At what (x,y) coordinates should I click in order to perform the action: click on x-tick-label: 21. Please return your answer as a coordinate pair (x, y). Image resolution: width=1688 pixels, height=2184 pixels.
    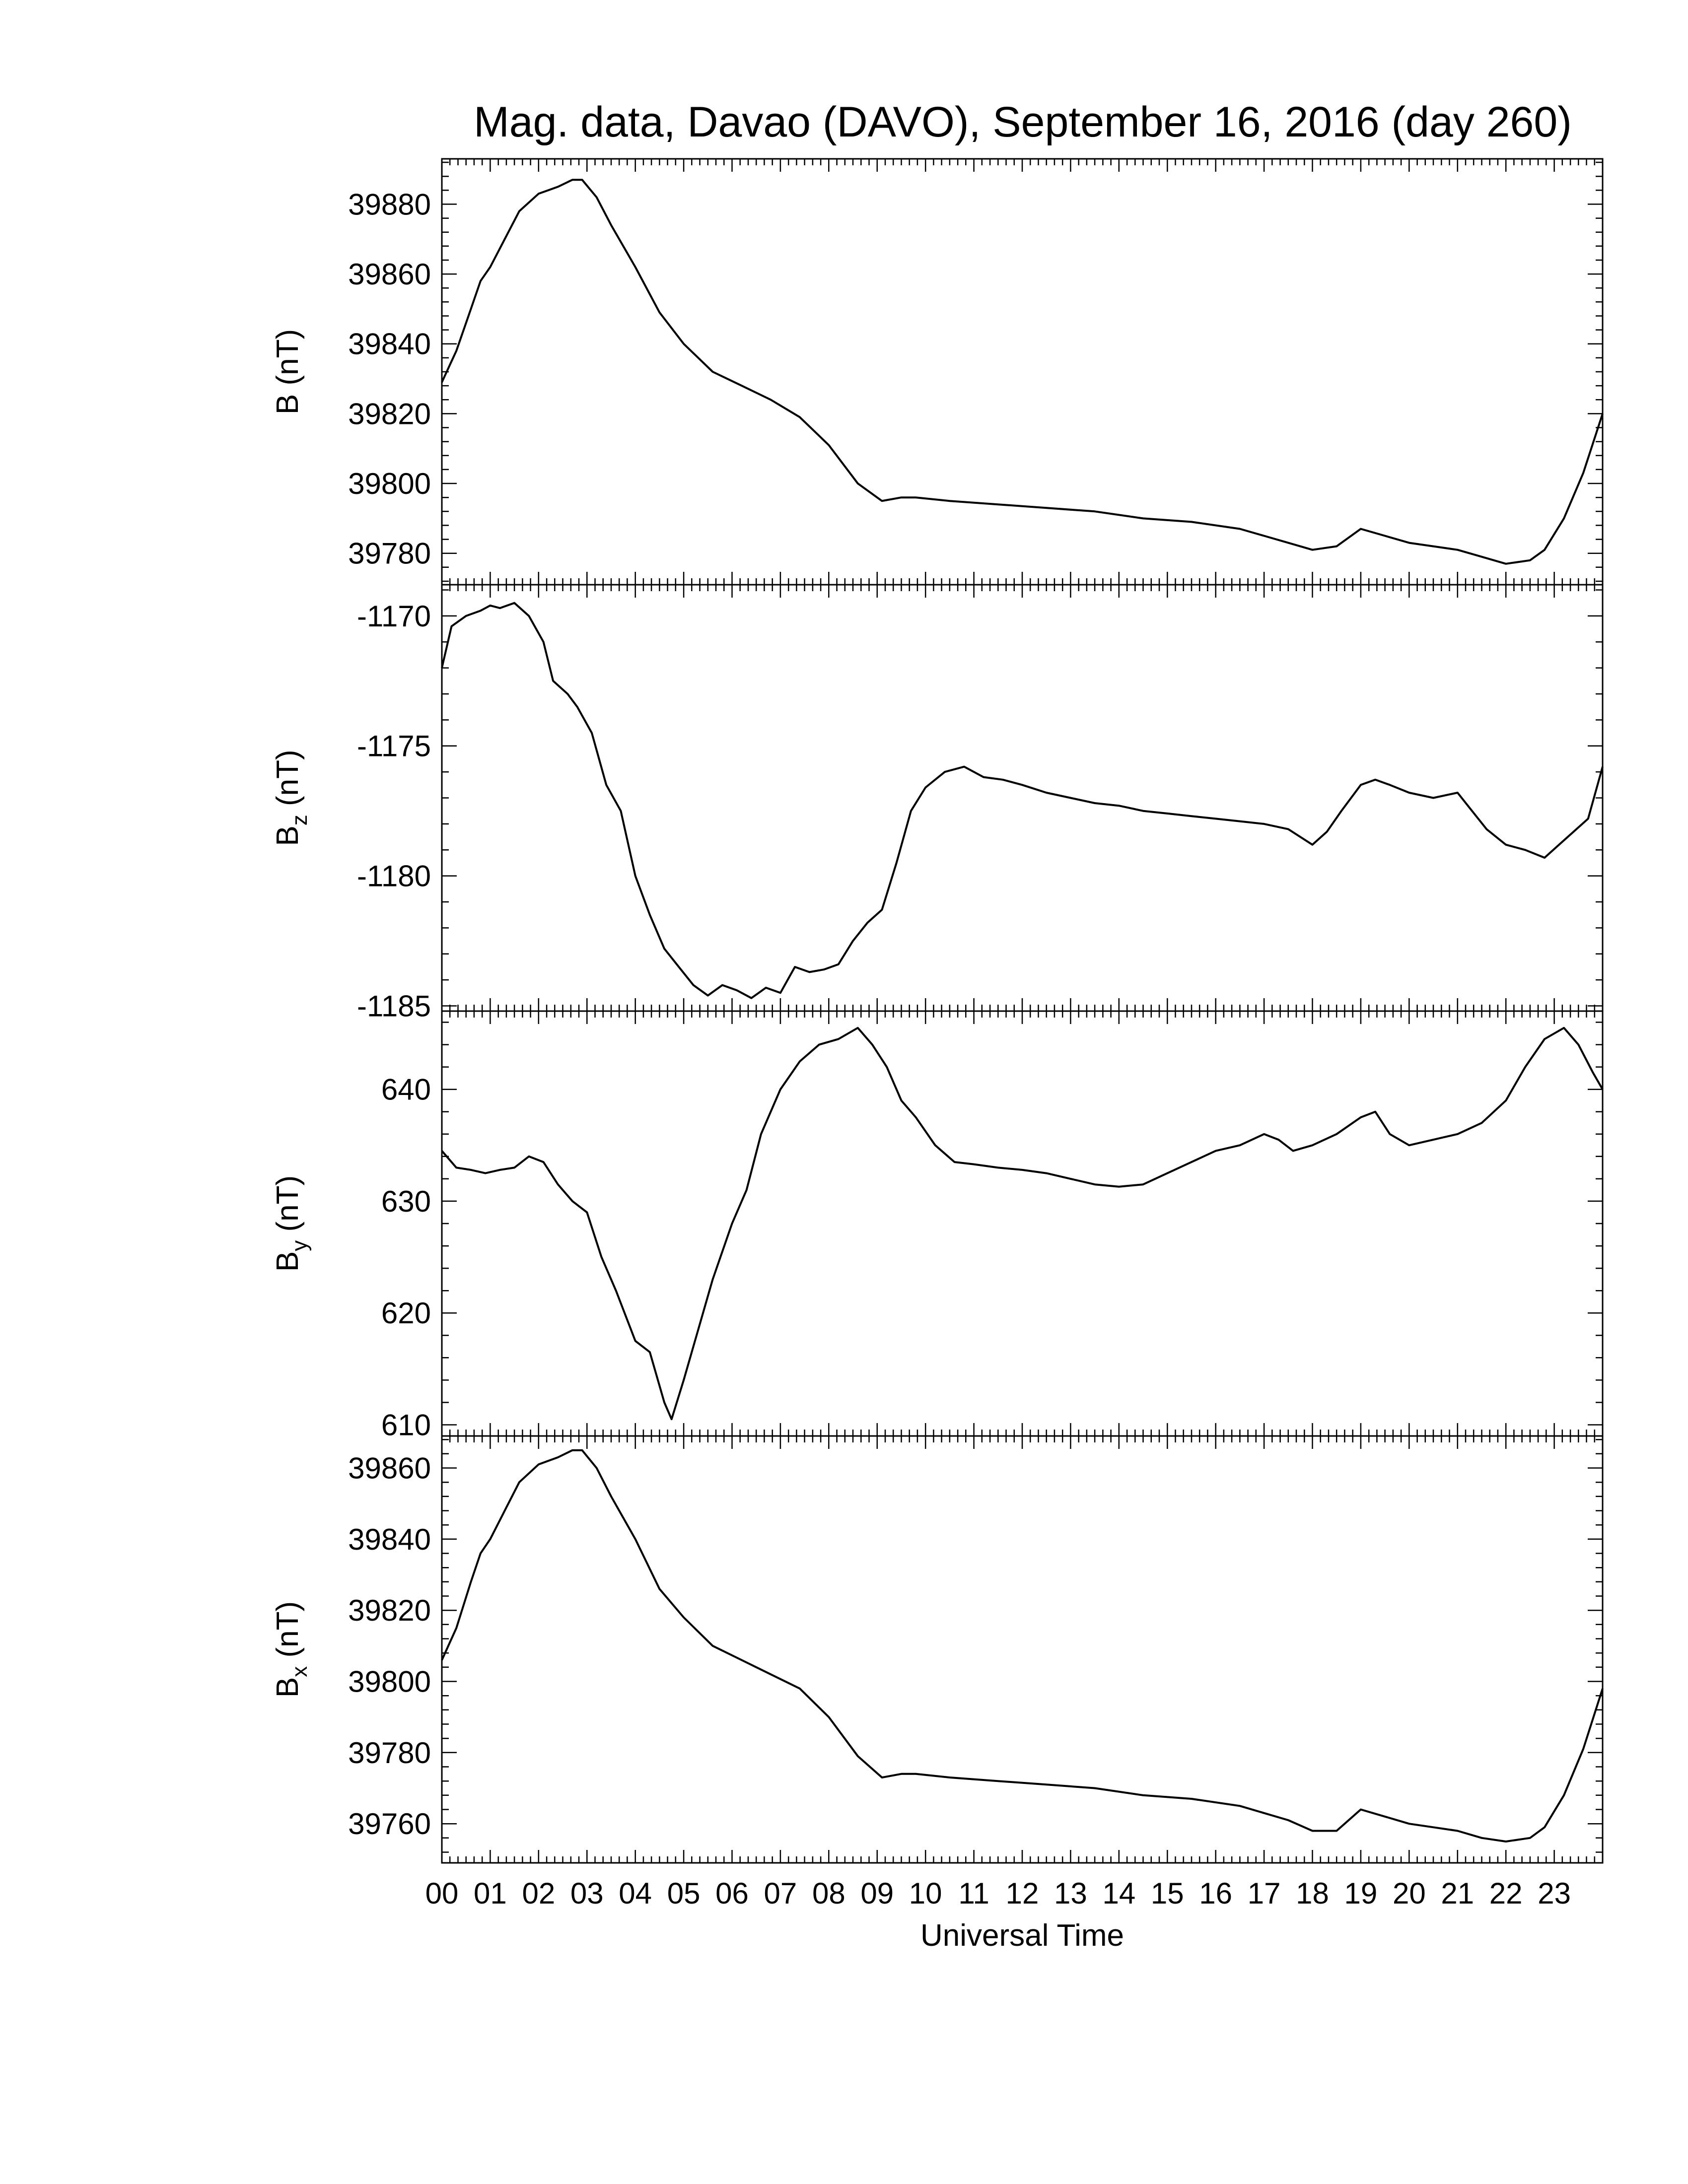
    Looking at the image, I should click on (1457, 1893).